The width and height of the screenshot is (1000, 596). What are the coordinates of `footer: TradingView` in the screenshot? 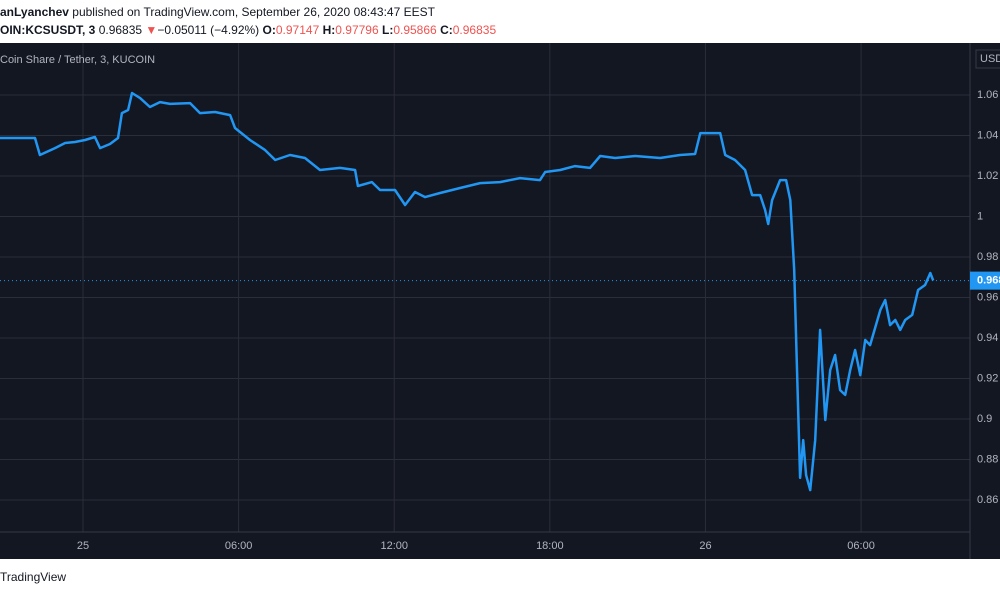 It's located at (33, 577).